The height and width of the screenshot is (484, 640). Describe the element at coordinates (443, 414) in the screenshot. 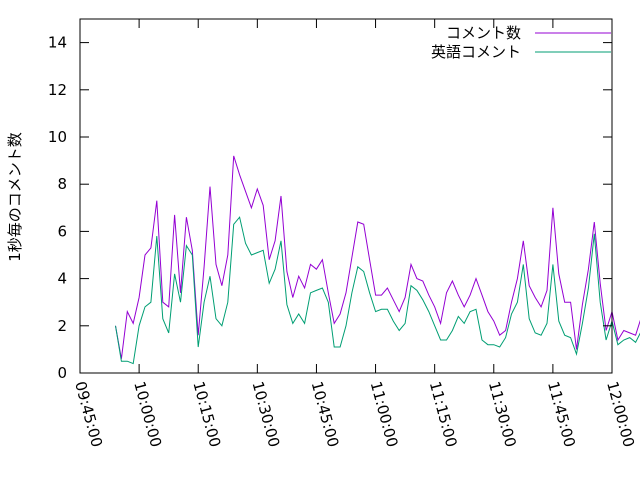

I see `x-tick-label: 11:15:00` at that location.